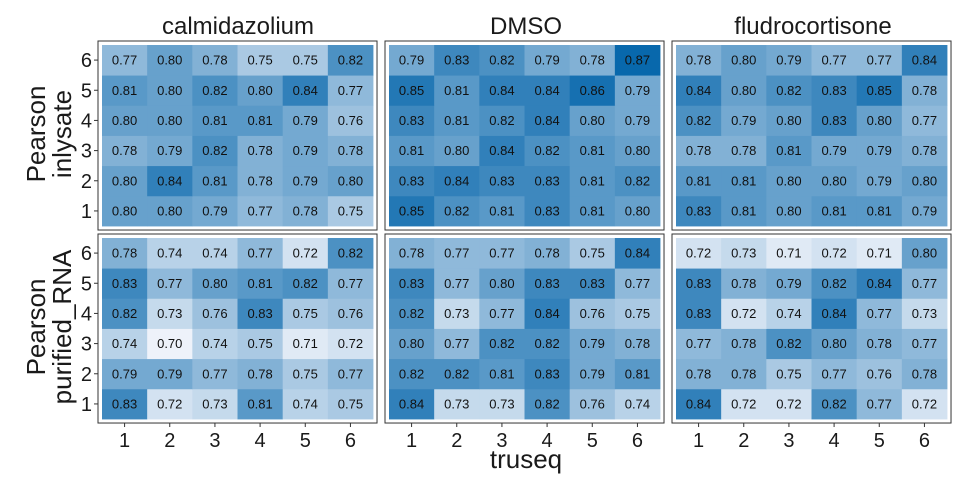 Image resolution: width=960 pixels, height=480 pixels. Describe the element at coordinates (456, 253) in the screenshot. I see `cell-value-label: 0.77` at that location.